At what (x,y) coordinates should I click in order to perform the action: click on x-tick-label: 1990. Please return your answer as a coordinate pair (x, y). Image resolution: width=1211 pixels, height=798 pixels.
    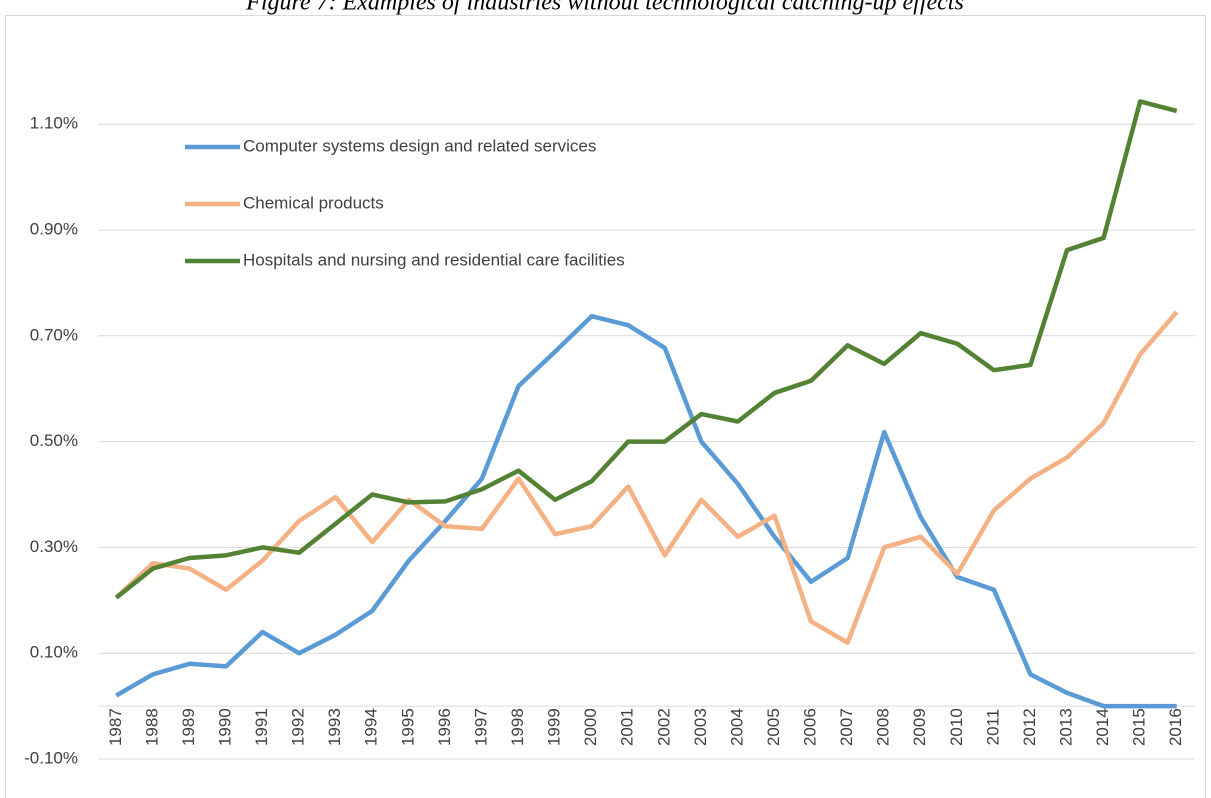
    Looking at the image, I should click on (224, 727).